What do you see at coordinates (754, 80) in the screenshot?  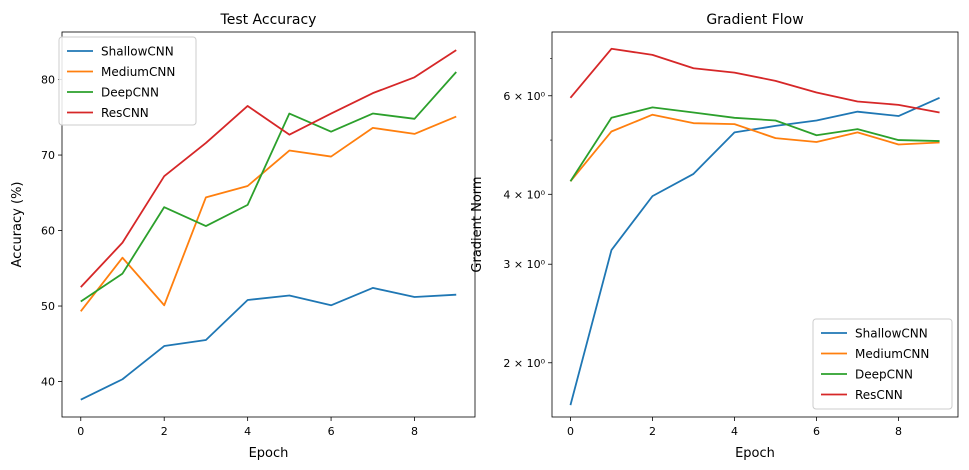 I see `series-line-rescnn` at bounding box center [754, 80].